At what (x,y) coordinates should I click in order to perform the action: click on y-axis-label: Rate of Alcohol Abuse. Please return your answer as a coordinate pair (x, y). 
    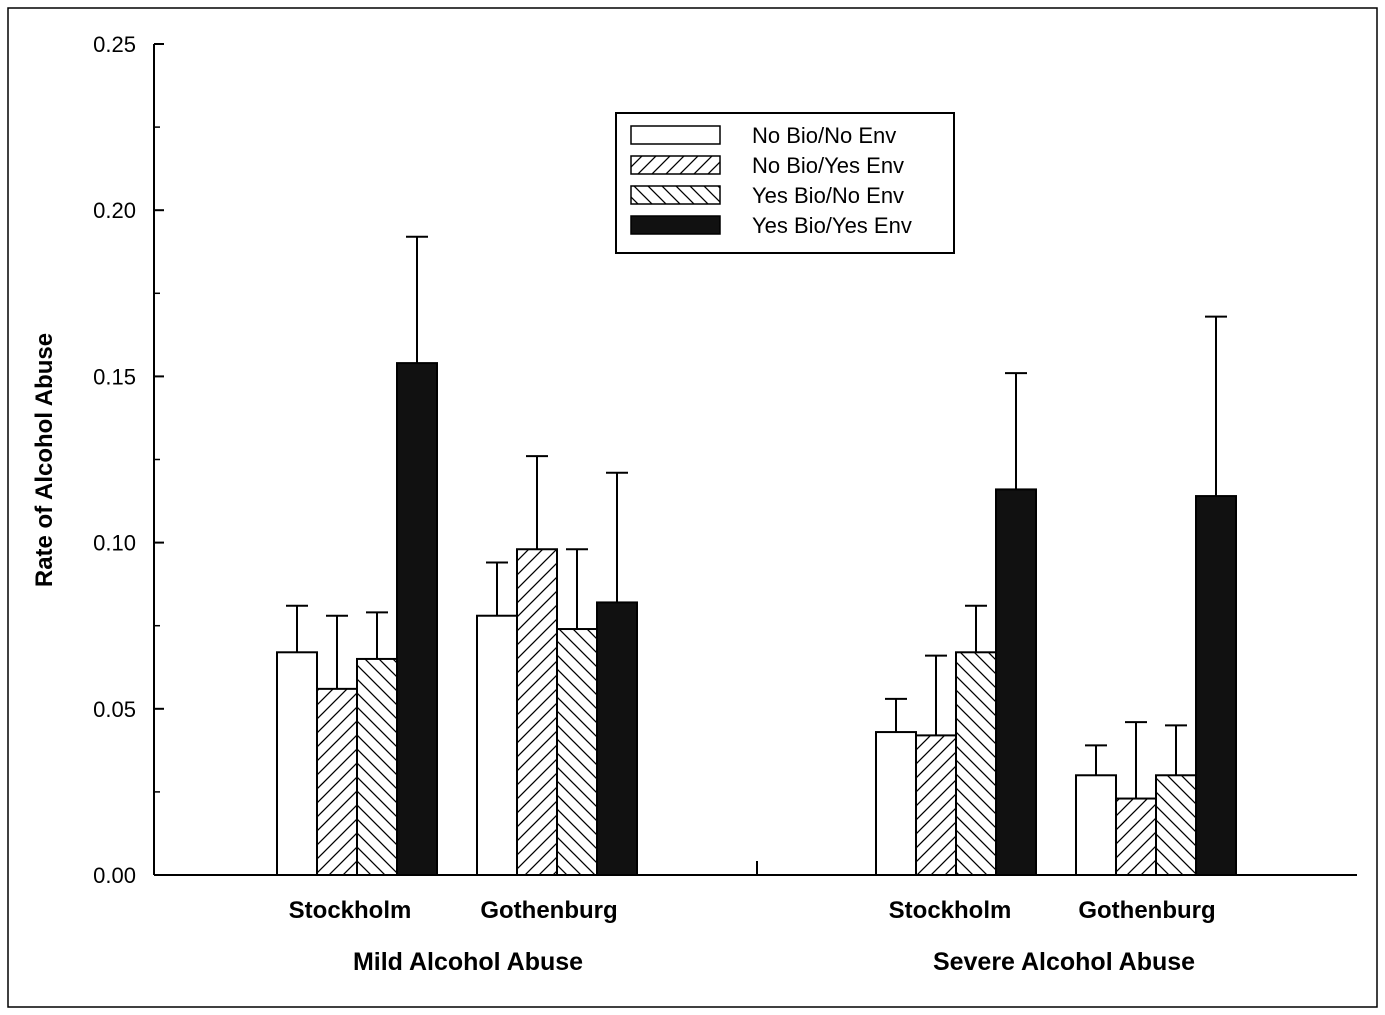
    Looking at the image, I should click on (44, 460).